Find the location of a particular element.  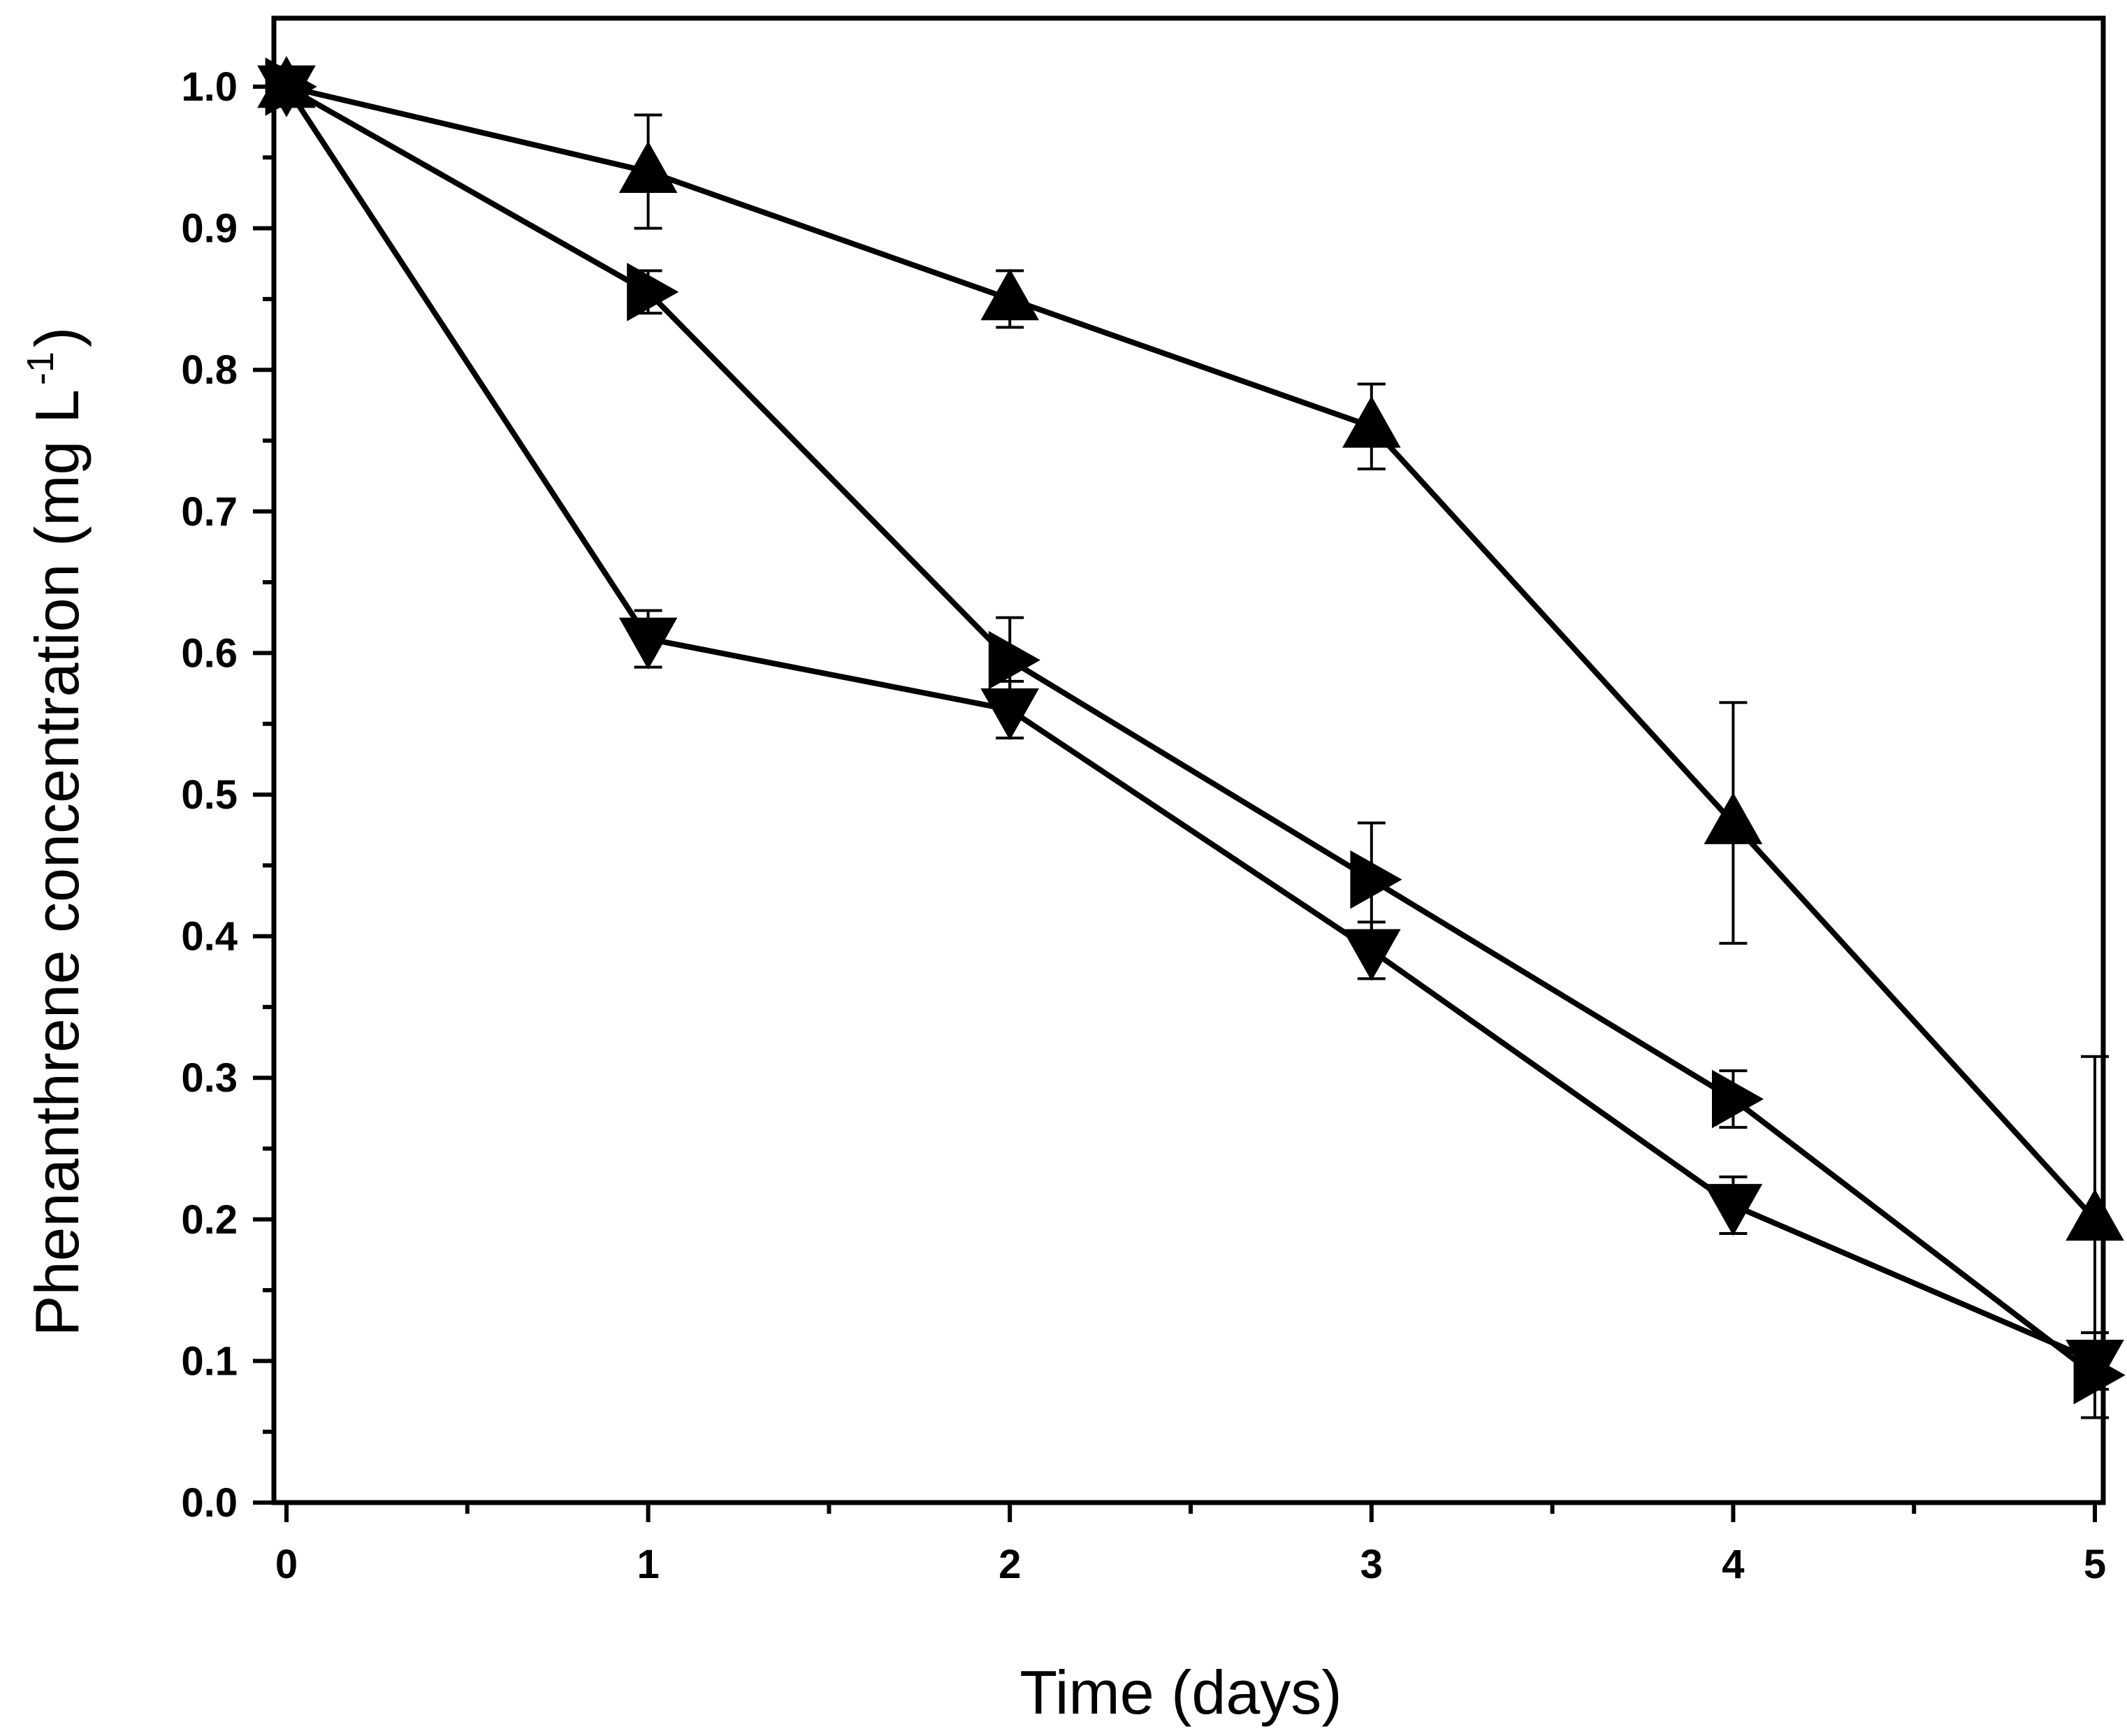

y-tick-label: 0.2 is located at coordinates (209, 1220).